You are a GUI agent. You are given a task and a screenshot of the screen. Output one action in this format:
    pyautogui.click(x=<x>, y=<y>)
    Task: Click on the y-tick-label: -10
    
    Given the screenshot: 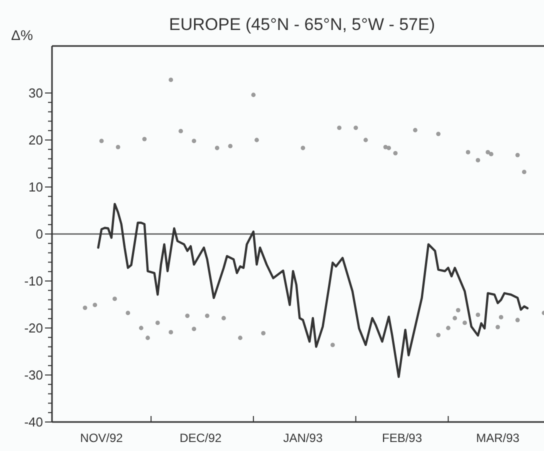 What is the action you would take?
    pyautogui.click(x=33, y=281)
    